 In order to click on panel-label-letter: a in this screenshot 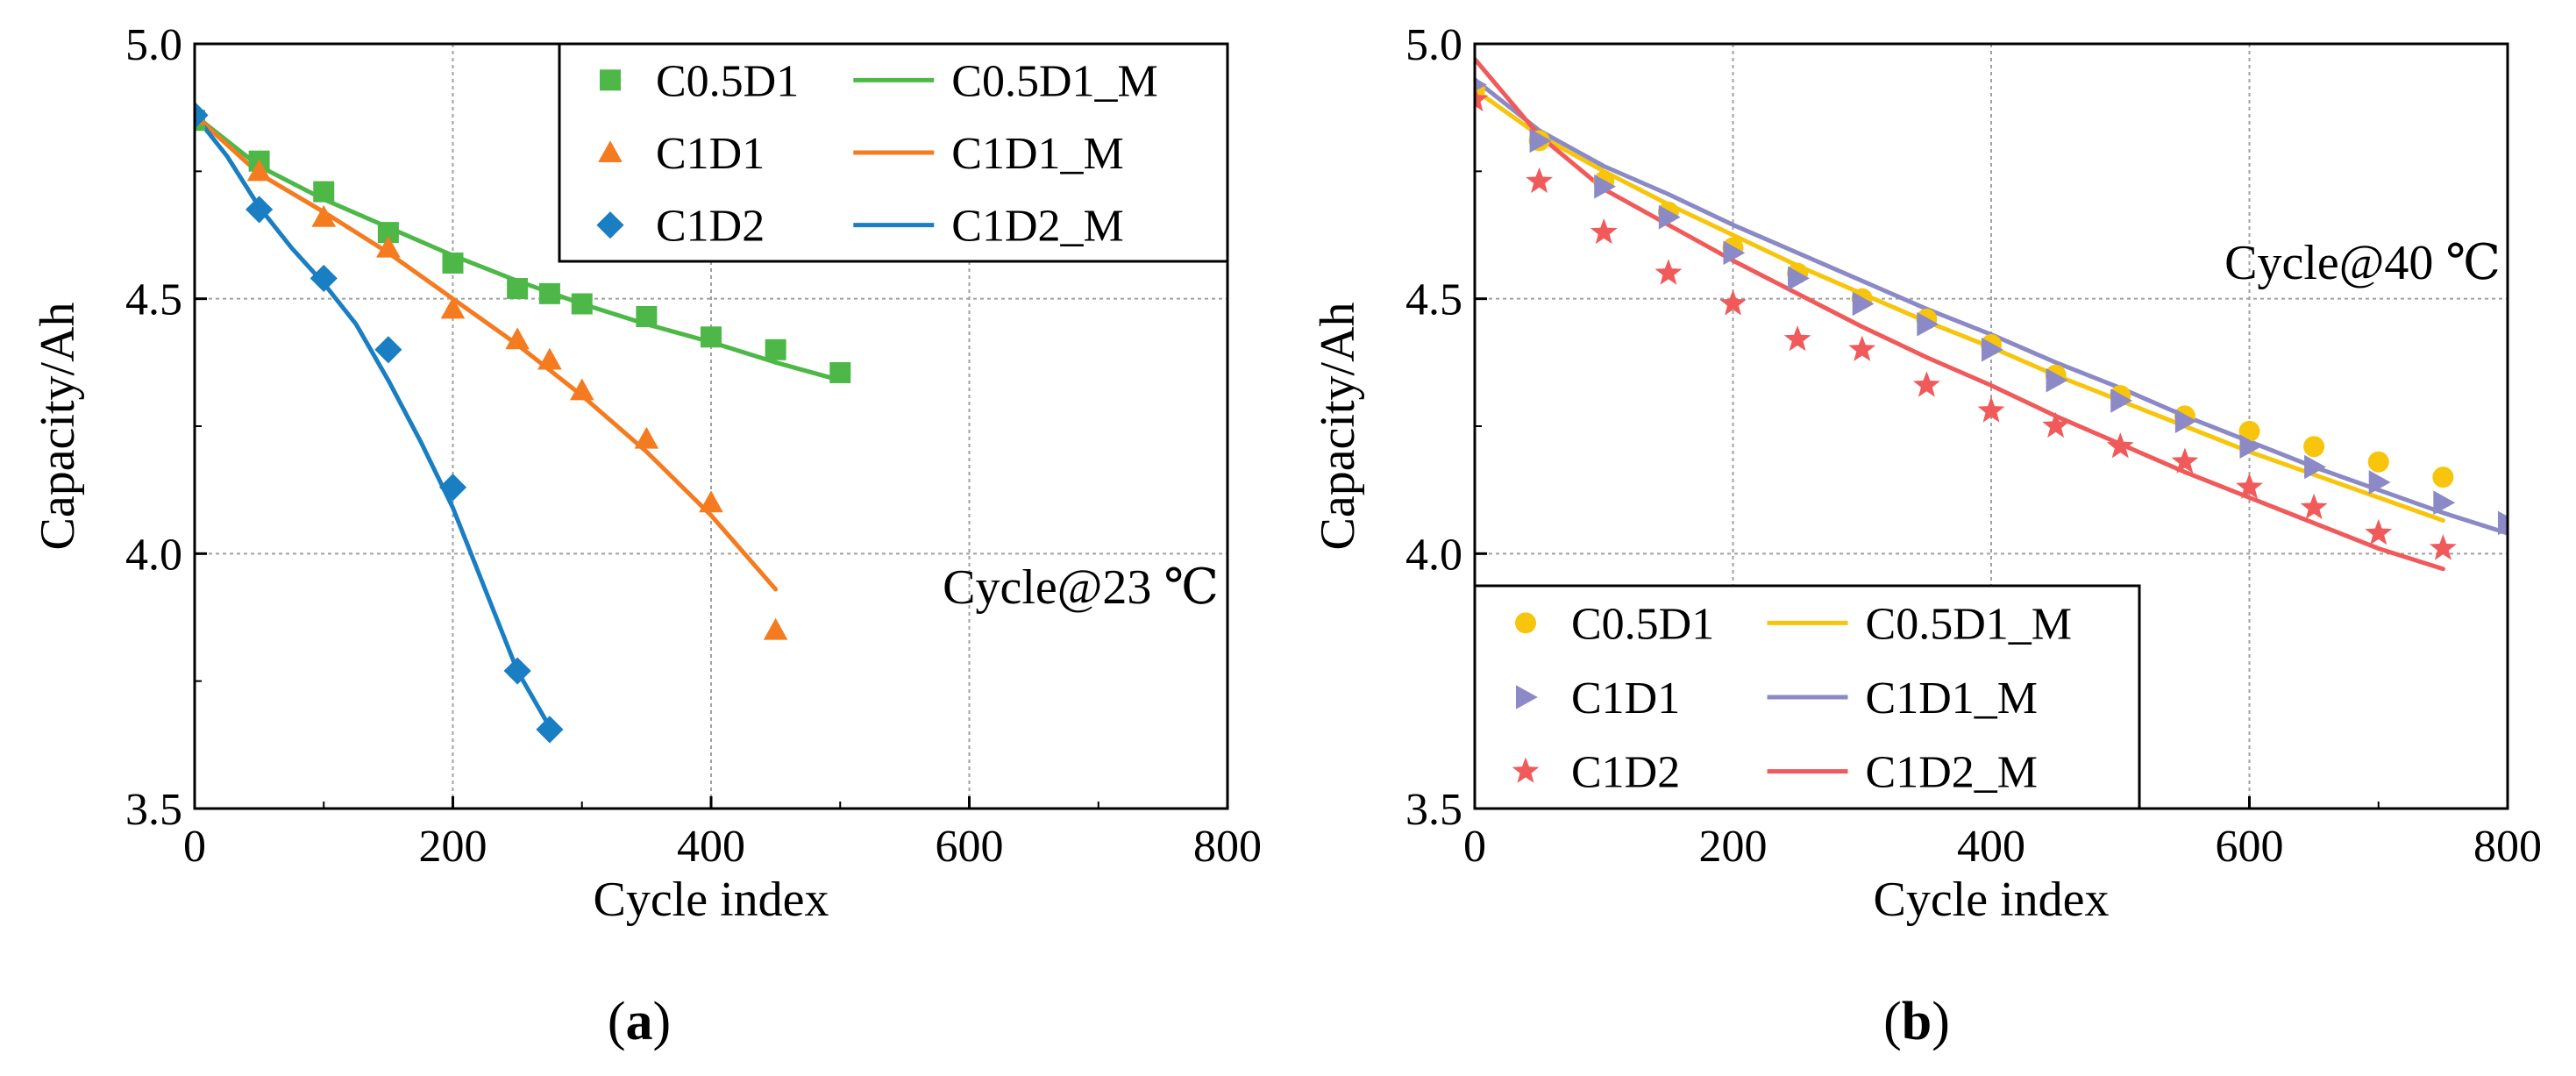, I will do `click(639, 1022)`.